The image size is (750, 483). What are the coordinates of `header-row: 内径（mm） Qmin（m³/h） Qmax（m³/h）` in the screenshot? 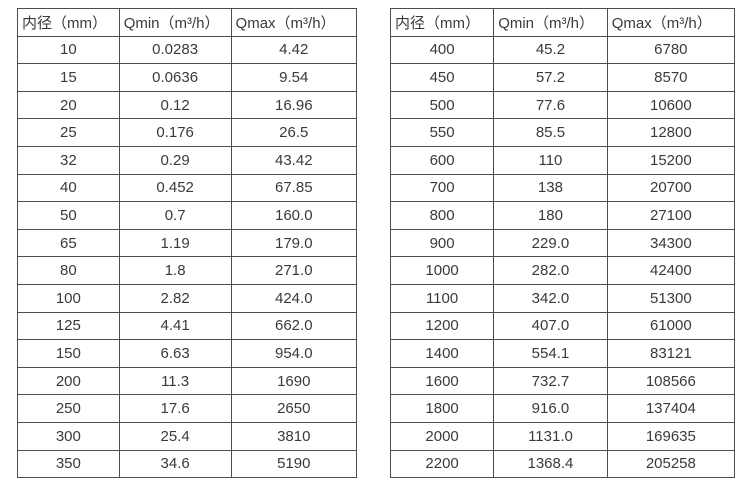 It's located at (562, 22).